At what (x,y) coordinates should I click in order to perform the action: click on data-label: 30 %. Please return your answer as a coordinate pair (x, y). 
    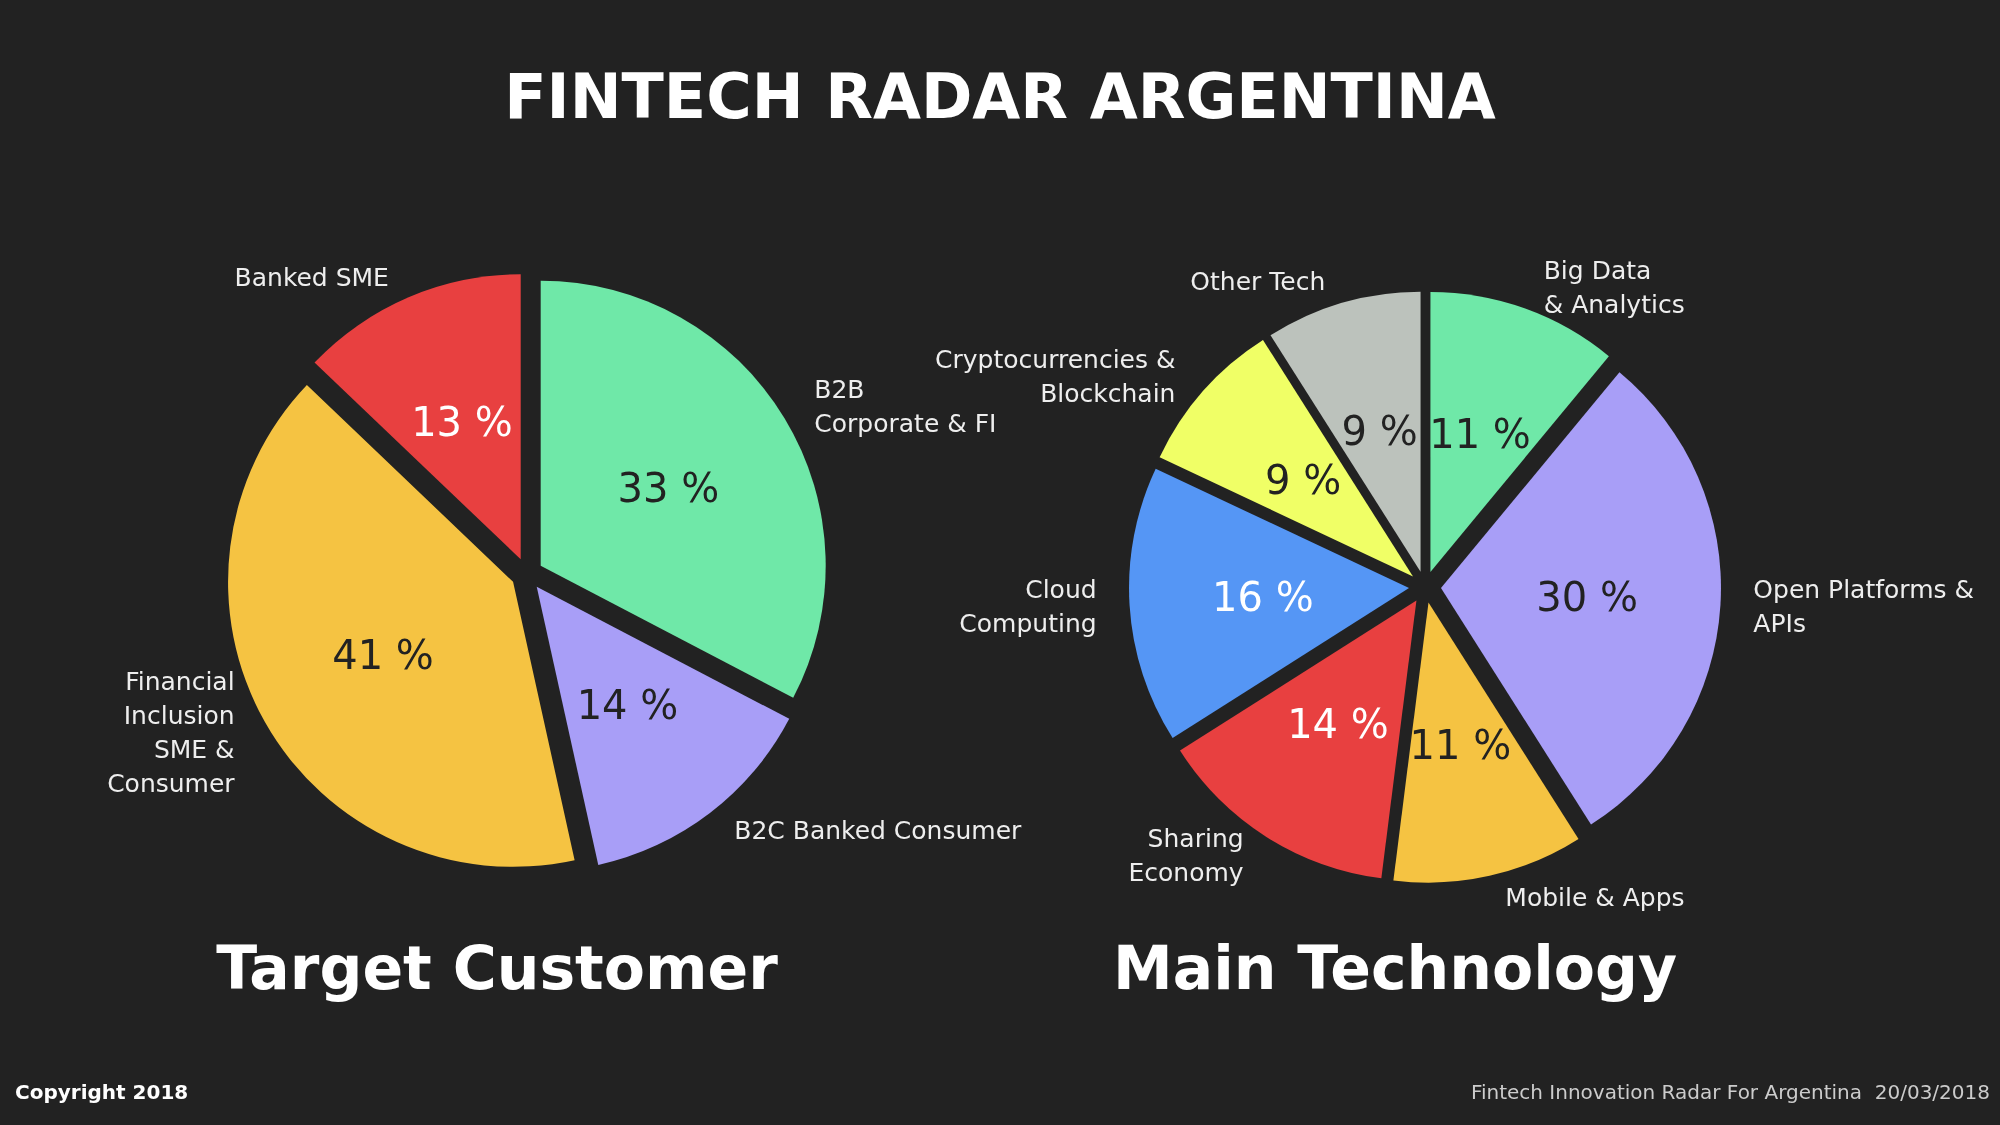
    Looking at the image, I should click on (1587, 597).